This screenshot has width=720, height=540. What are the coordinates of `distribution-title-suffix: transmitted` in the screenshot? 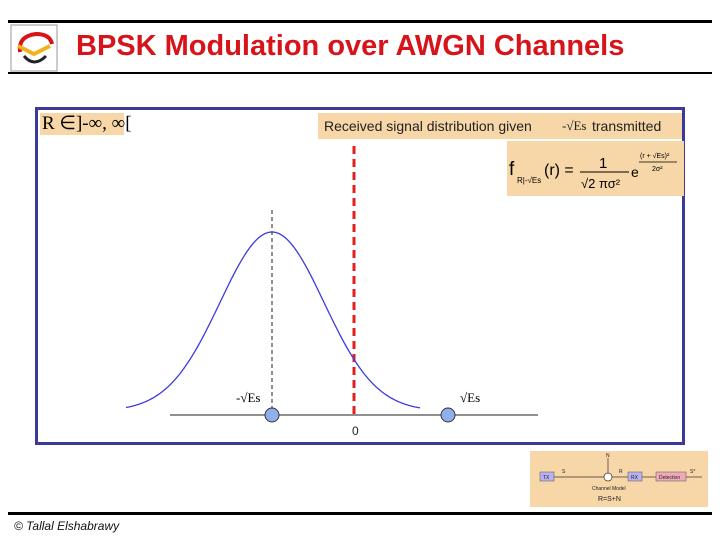 It's located at (627, 126).